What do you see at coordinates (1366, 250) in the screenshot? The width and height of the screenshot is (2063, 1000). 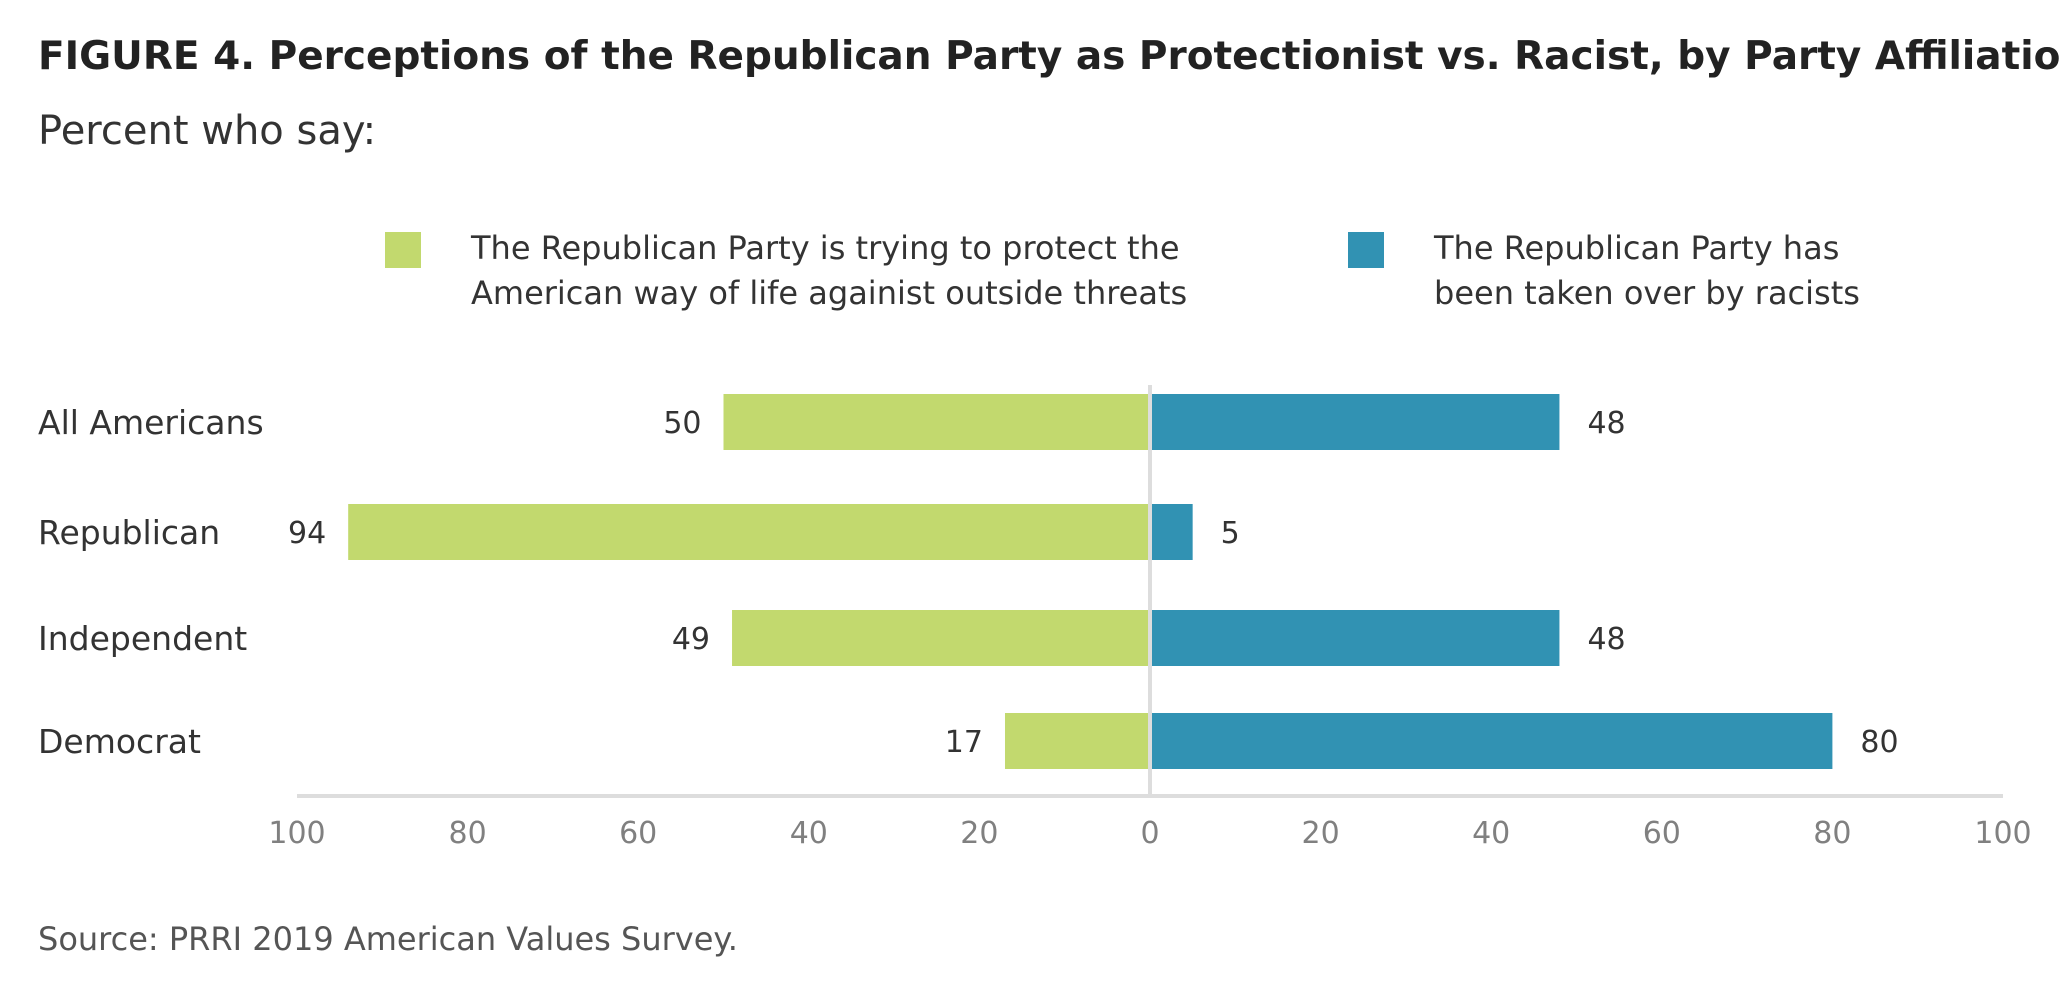 I see `legend-swatch-racists` at bounding box center [1366, 250].